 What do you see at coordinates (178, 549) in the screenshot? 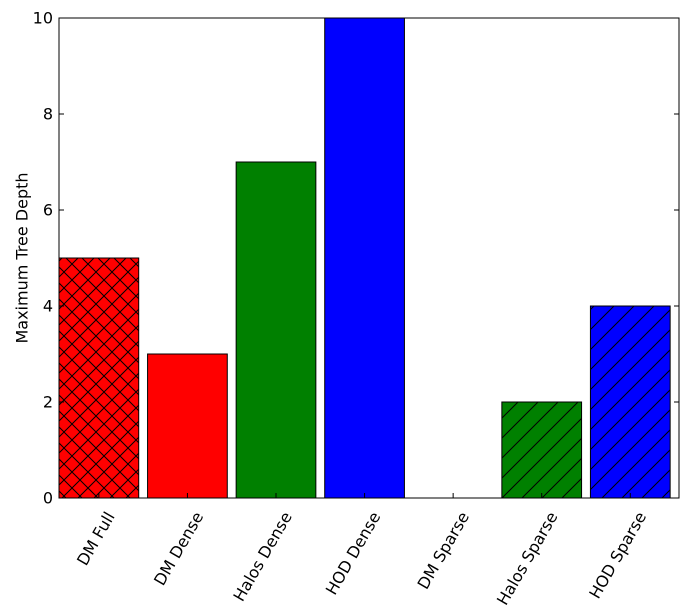
I see `x-tick-label-dm-dense: DM Dense` at bounding box center [178, 549].